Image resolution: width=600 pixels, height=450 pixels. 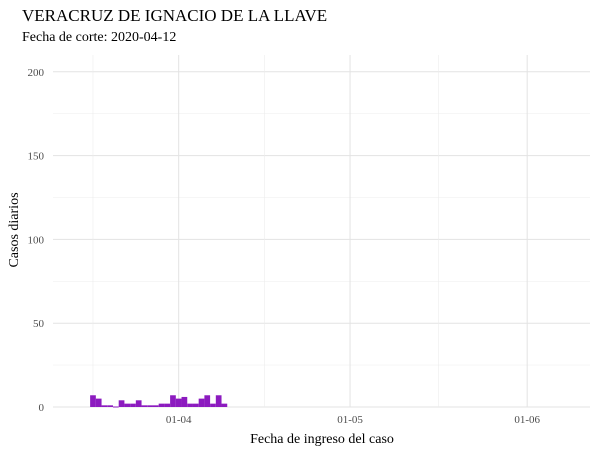 What do you see at coordinates (350, 420) in the screenshot?
I see `x-tick-label: 01-05` at bounding box center [350, 420].